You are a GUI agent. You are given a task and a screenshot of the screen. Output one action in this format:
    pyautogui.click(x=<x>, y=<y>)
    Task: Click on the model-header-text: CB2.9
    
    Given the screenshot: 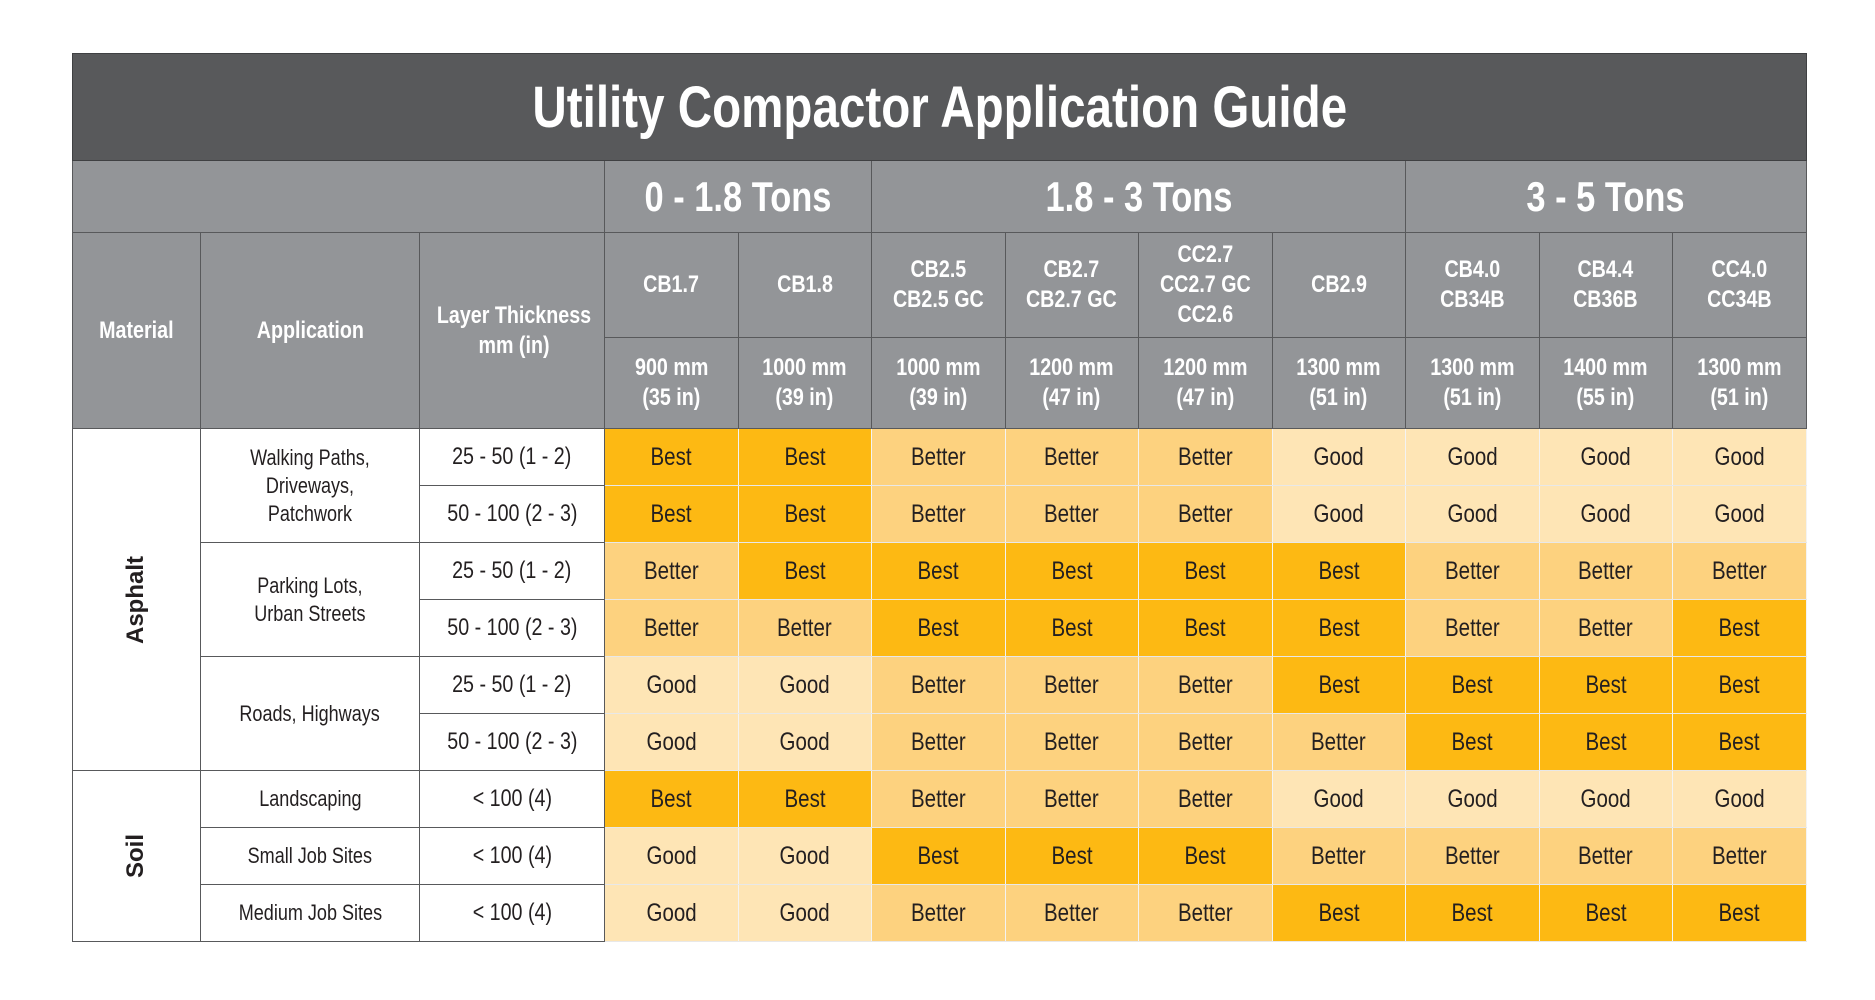 What is the action you would take?
    pyautogui.click(x=1338, y=284)
    